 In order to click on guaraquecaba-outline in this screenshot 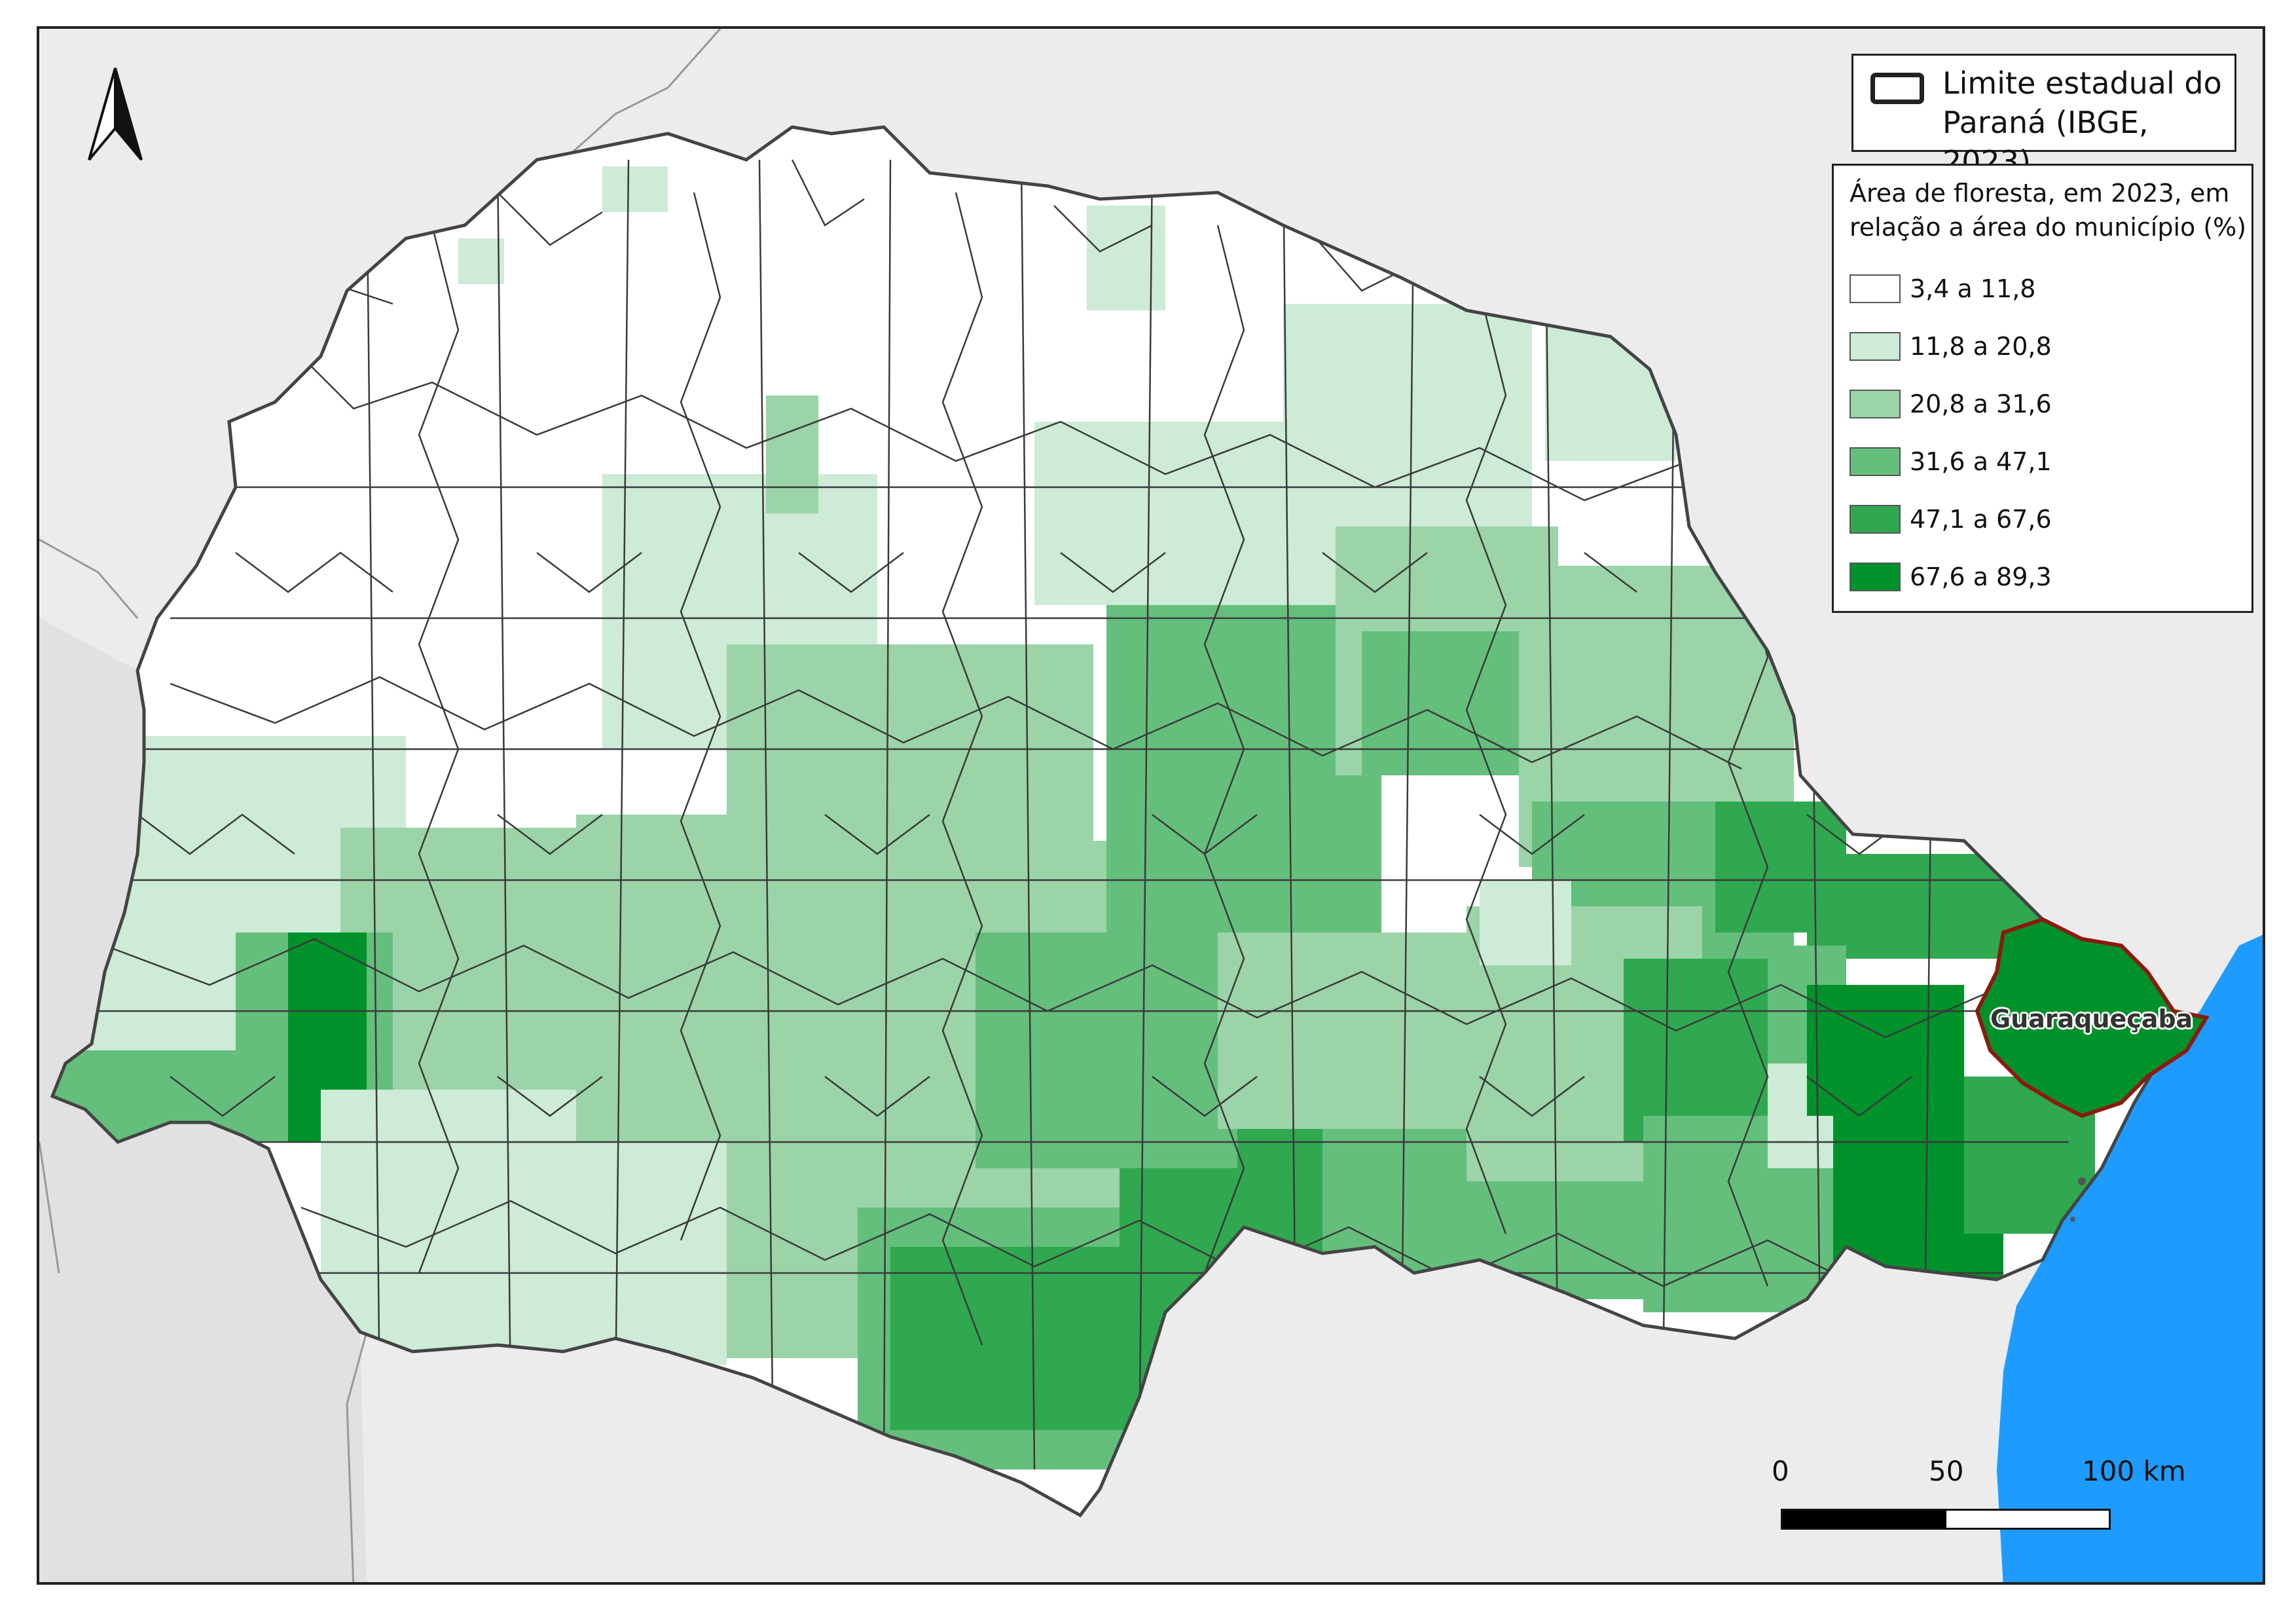, I will do `click(2092, 1017)`.